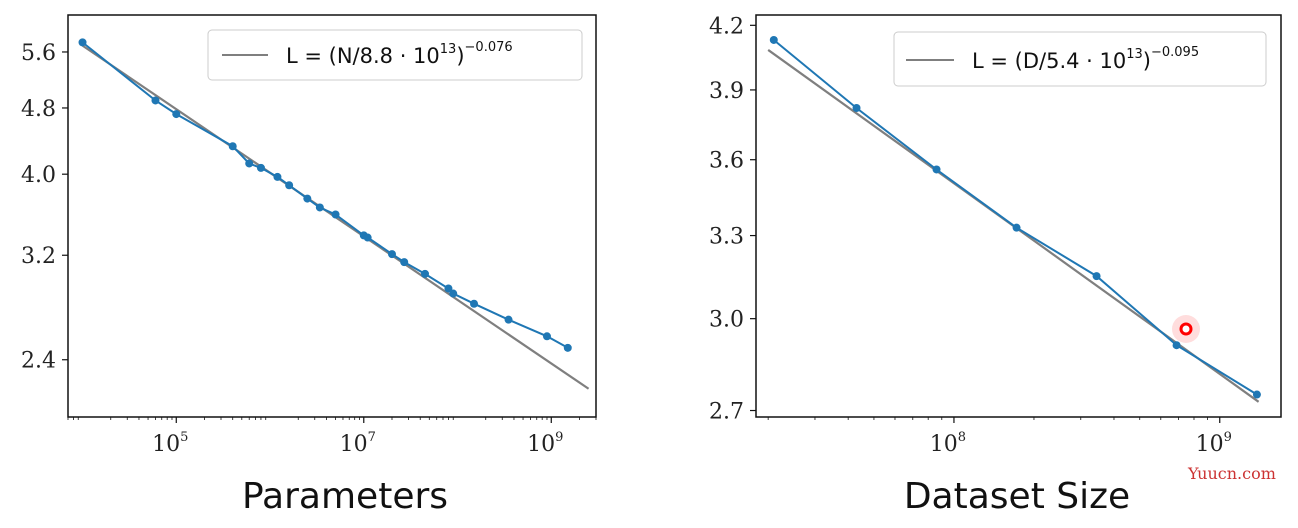 This screenshot has width=1298, height=528. Describe the element at coordinates (38, 53) in the screenshot. I see `y-tick-label: 5.6` at that location.